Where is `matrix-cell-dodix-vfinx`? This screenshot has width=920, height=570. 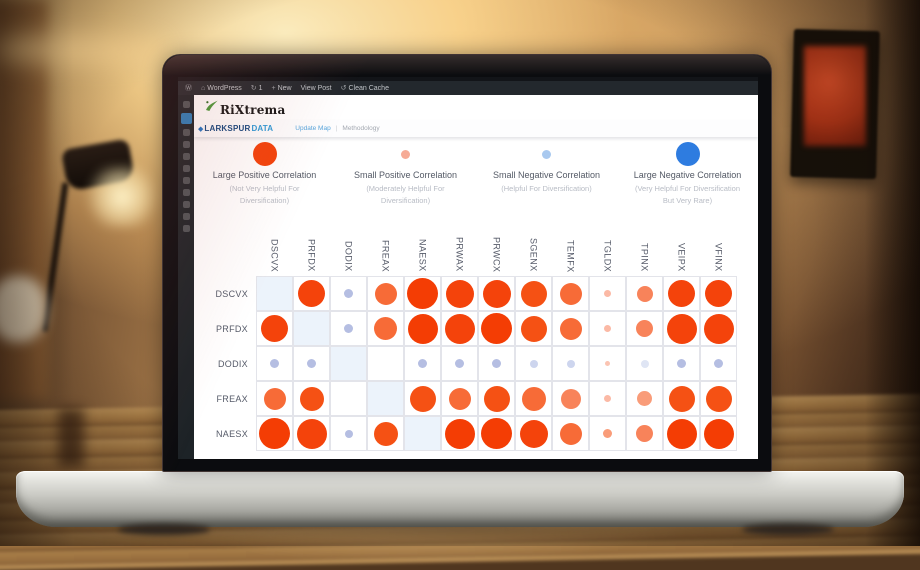 matrix-cell-dodix-vfinx is located at coordinates (718, 363).